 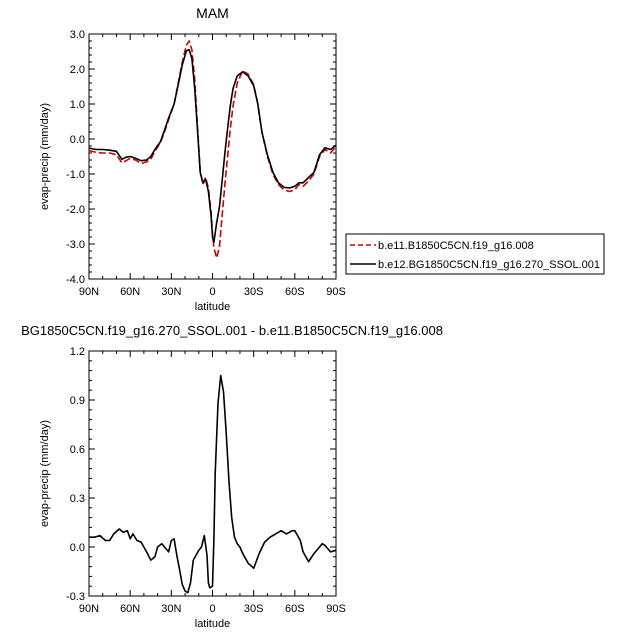 What do you see at coordinates (75, 210) in the screenshot?
I see `y-tick-label: -2.0` at bounding box center [75, 210].